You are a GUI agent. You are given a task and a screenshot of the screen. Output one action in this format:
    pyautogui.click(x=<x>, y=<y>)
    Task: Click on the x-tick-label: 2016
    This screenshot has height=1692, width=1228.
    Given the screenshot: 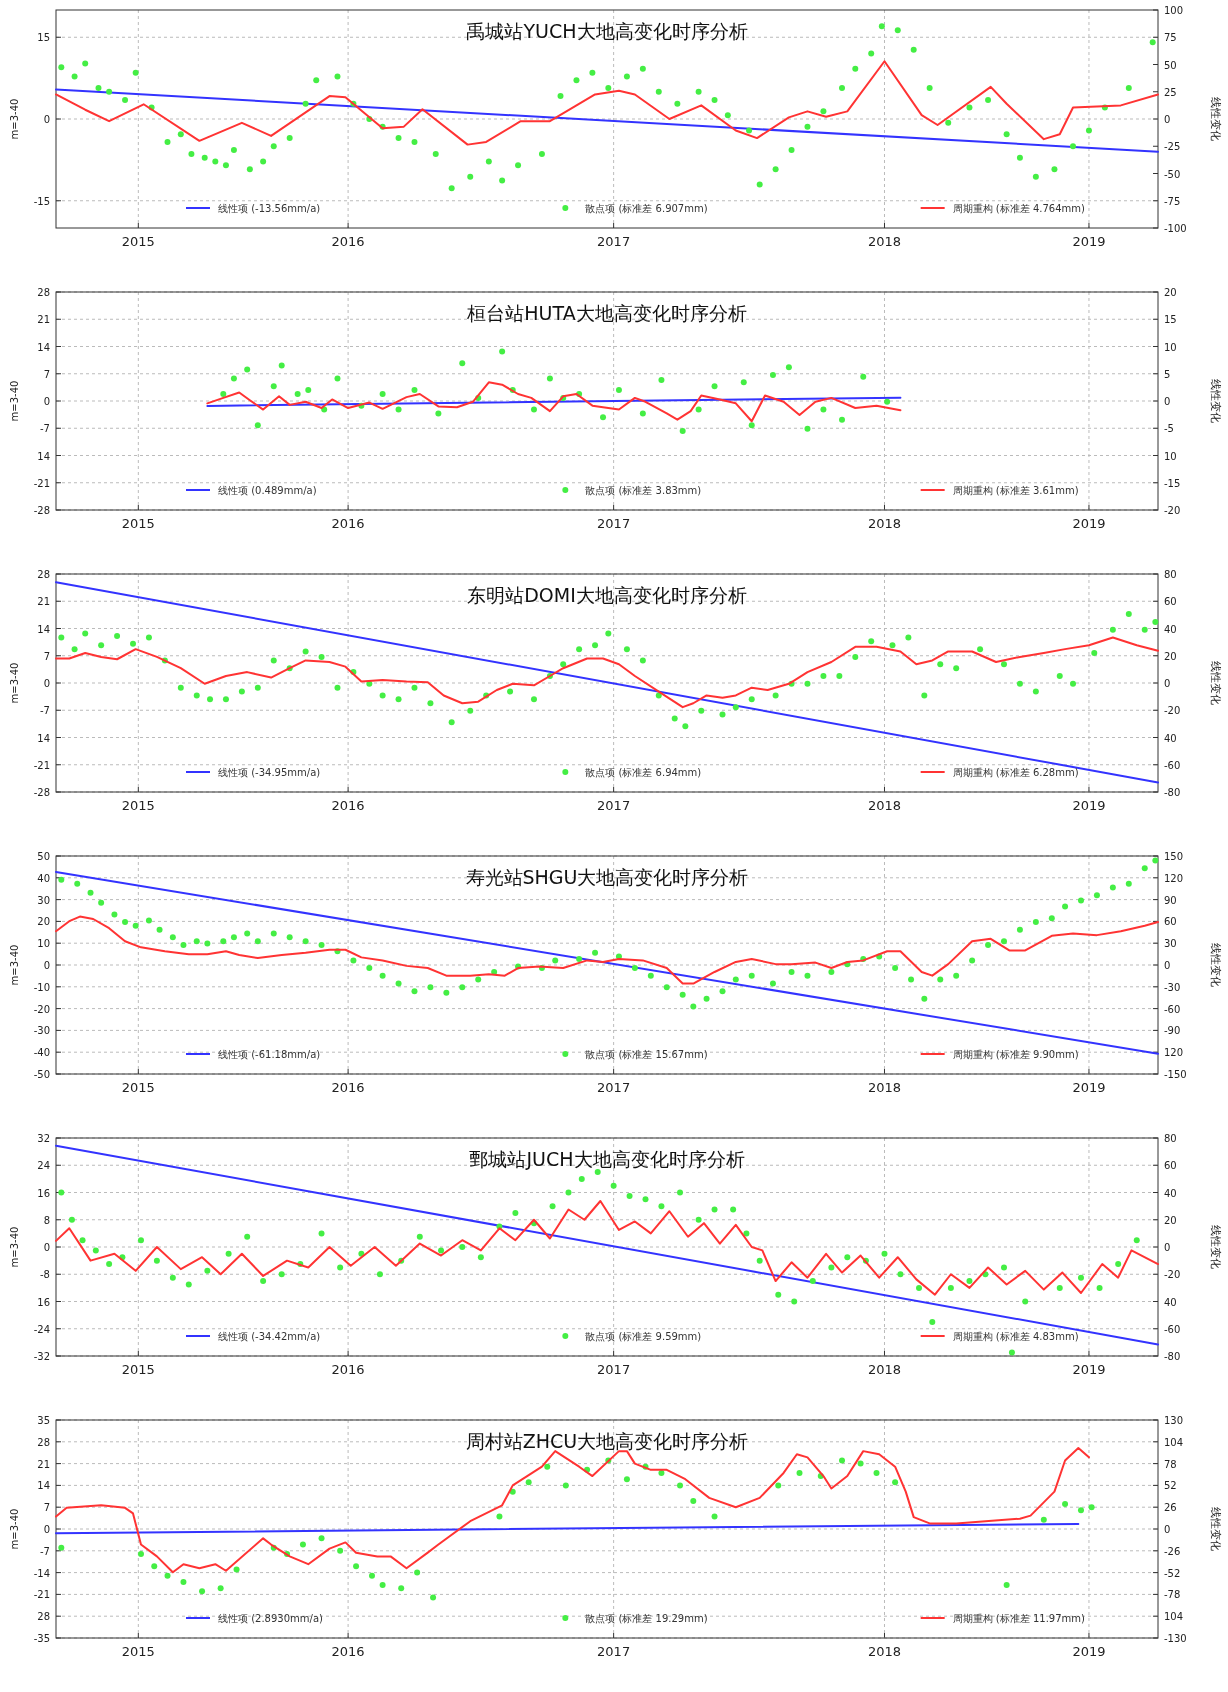 What is the action you would take?
    pyautogui.click(x=348, y=805)
    